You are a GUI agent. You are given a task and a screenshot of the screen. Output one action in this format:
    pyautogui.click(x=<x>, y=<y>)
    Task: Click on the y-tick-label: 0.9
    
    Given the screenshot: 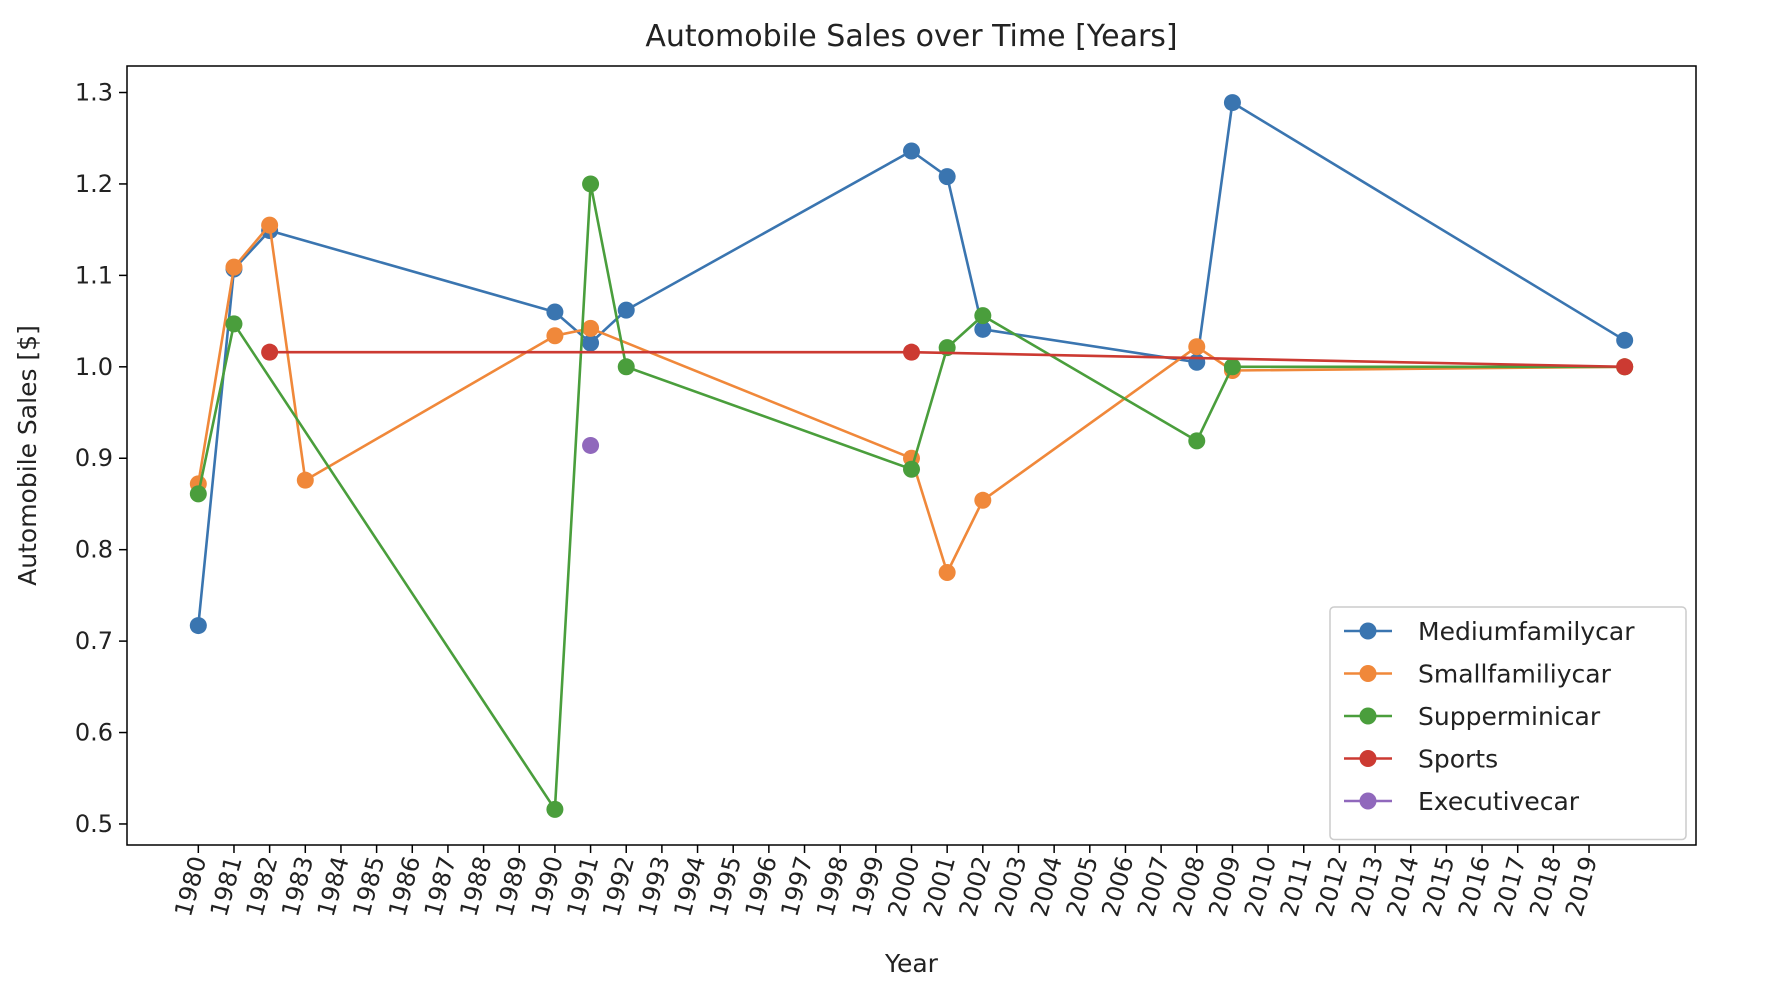 What is the action you would take?
    pyautogui.click(x=94, y=458)
    